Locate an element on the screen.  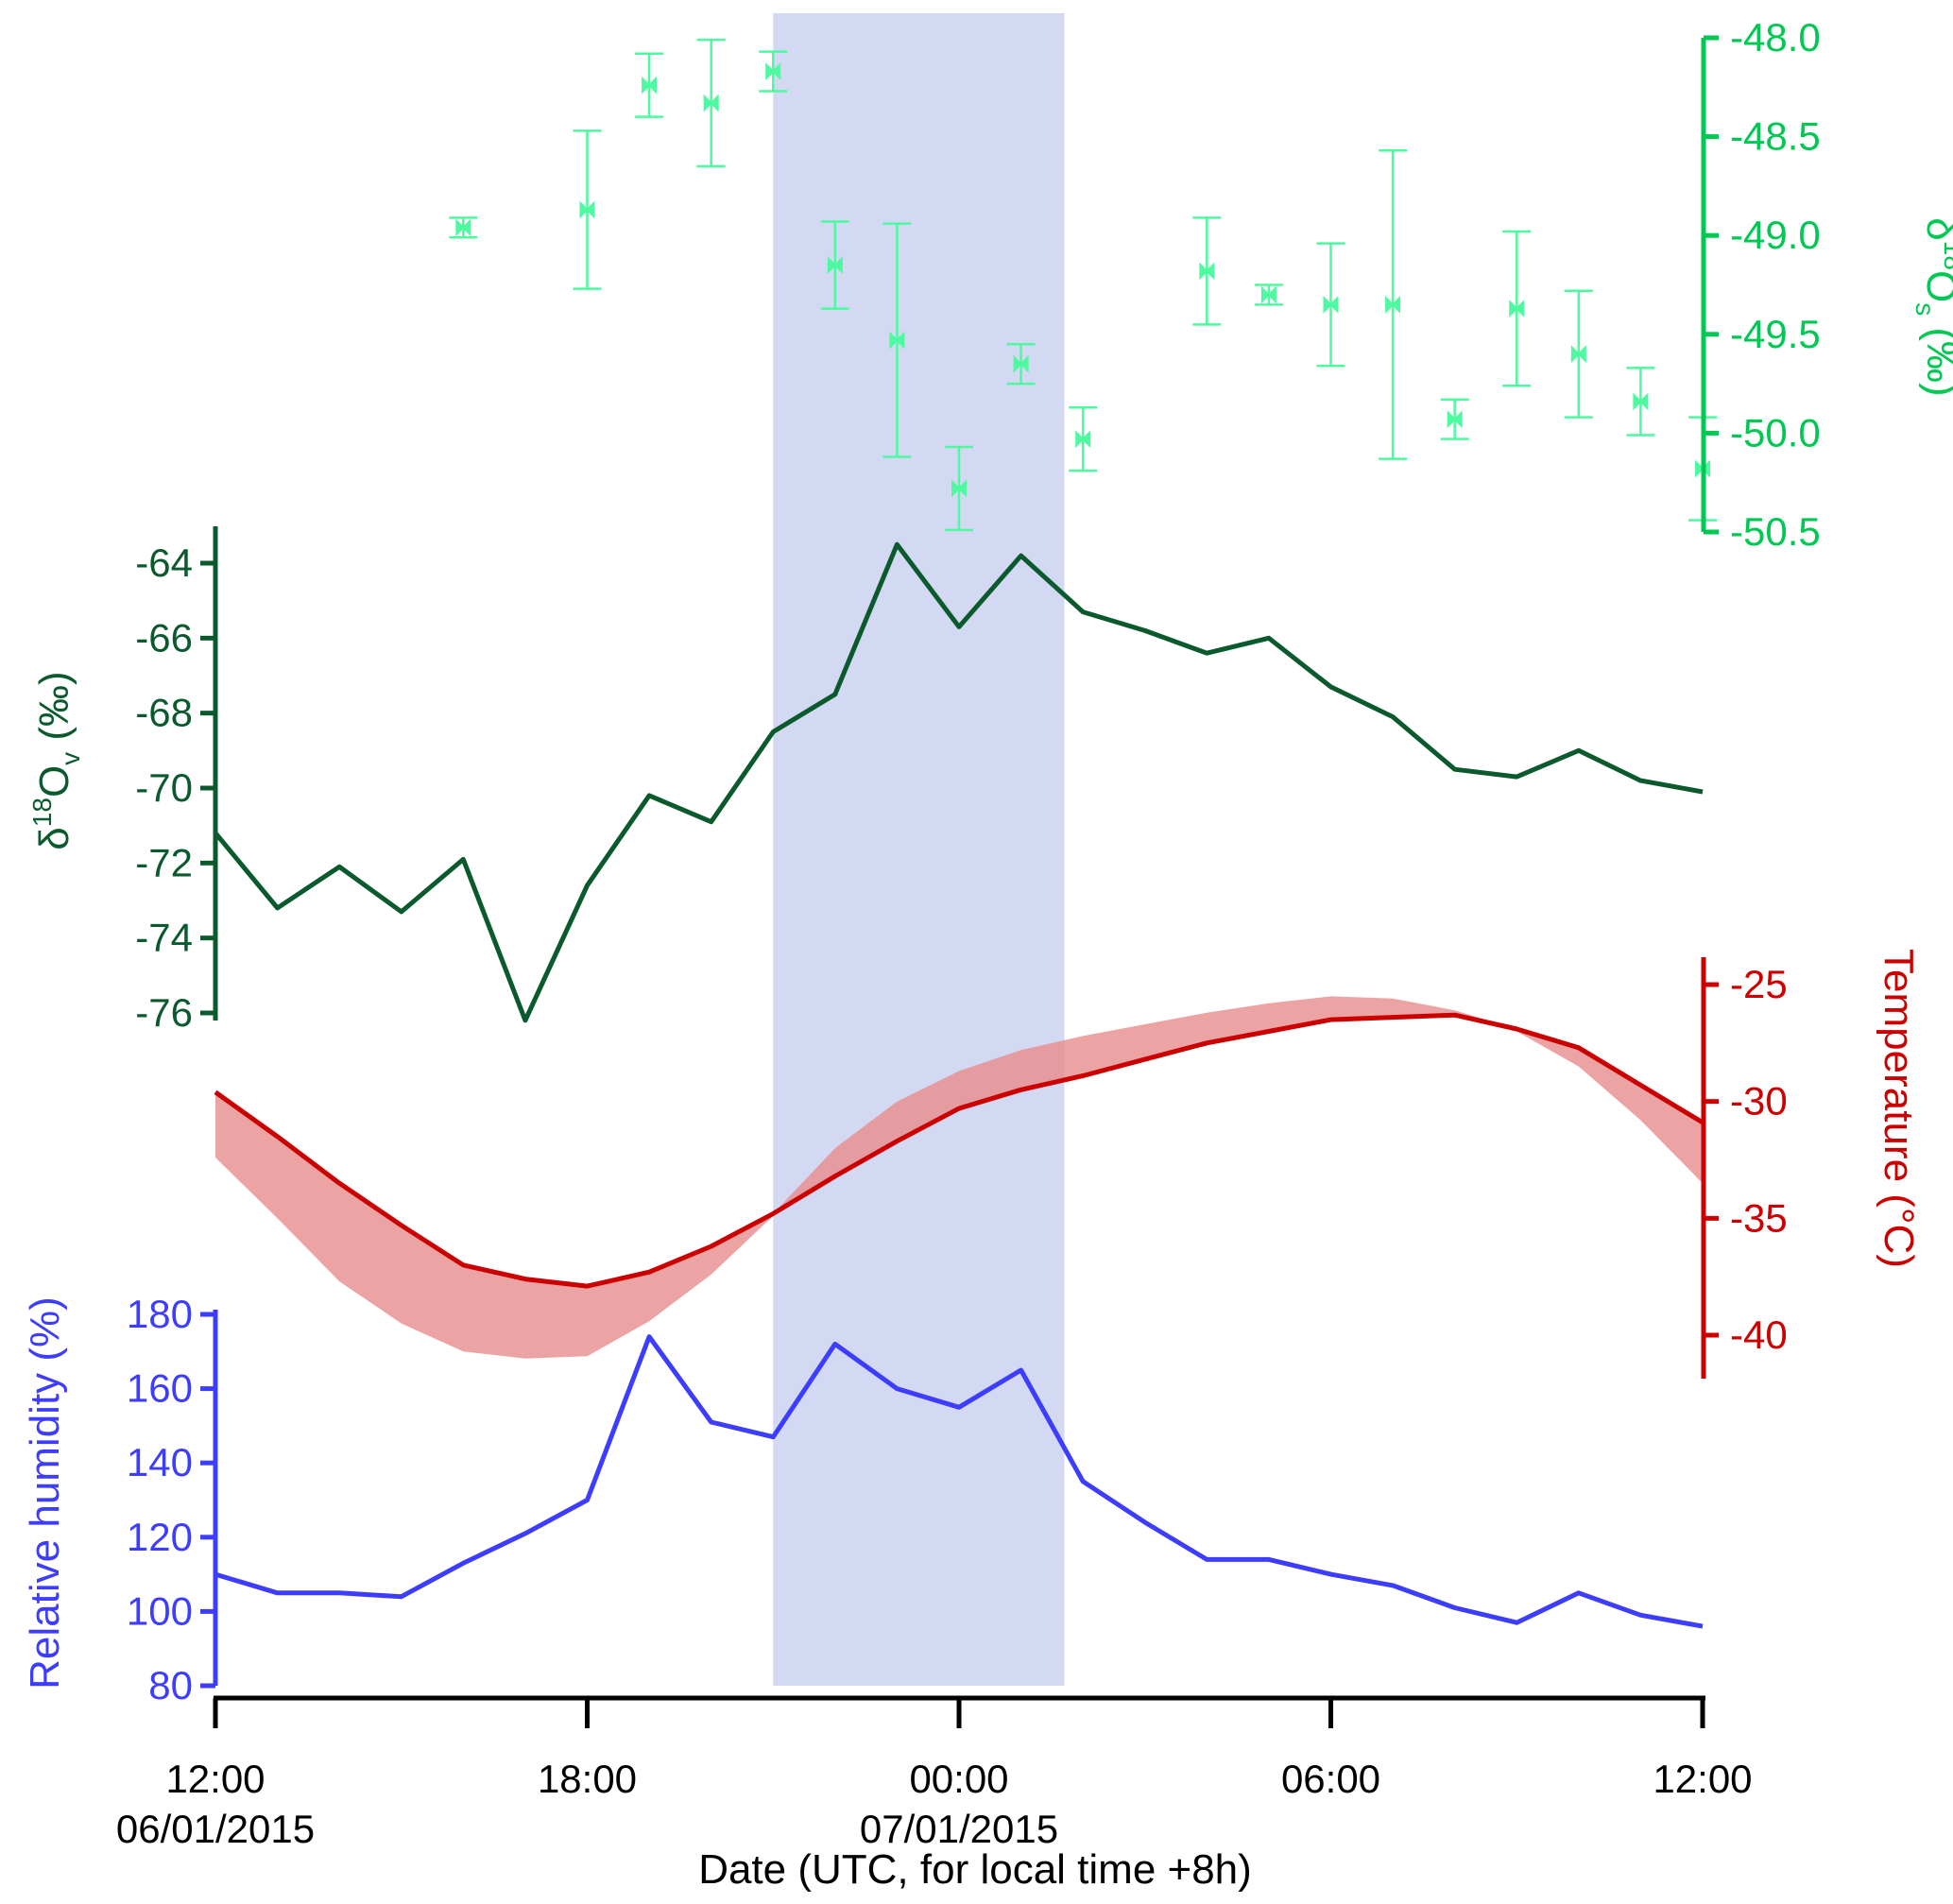
x-tick-label: 06:00 is located at coordinates (1330, 1779).